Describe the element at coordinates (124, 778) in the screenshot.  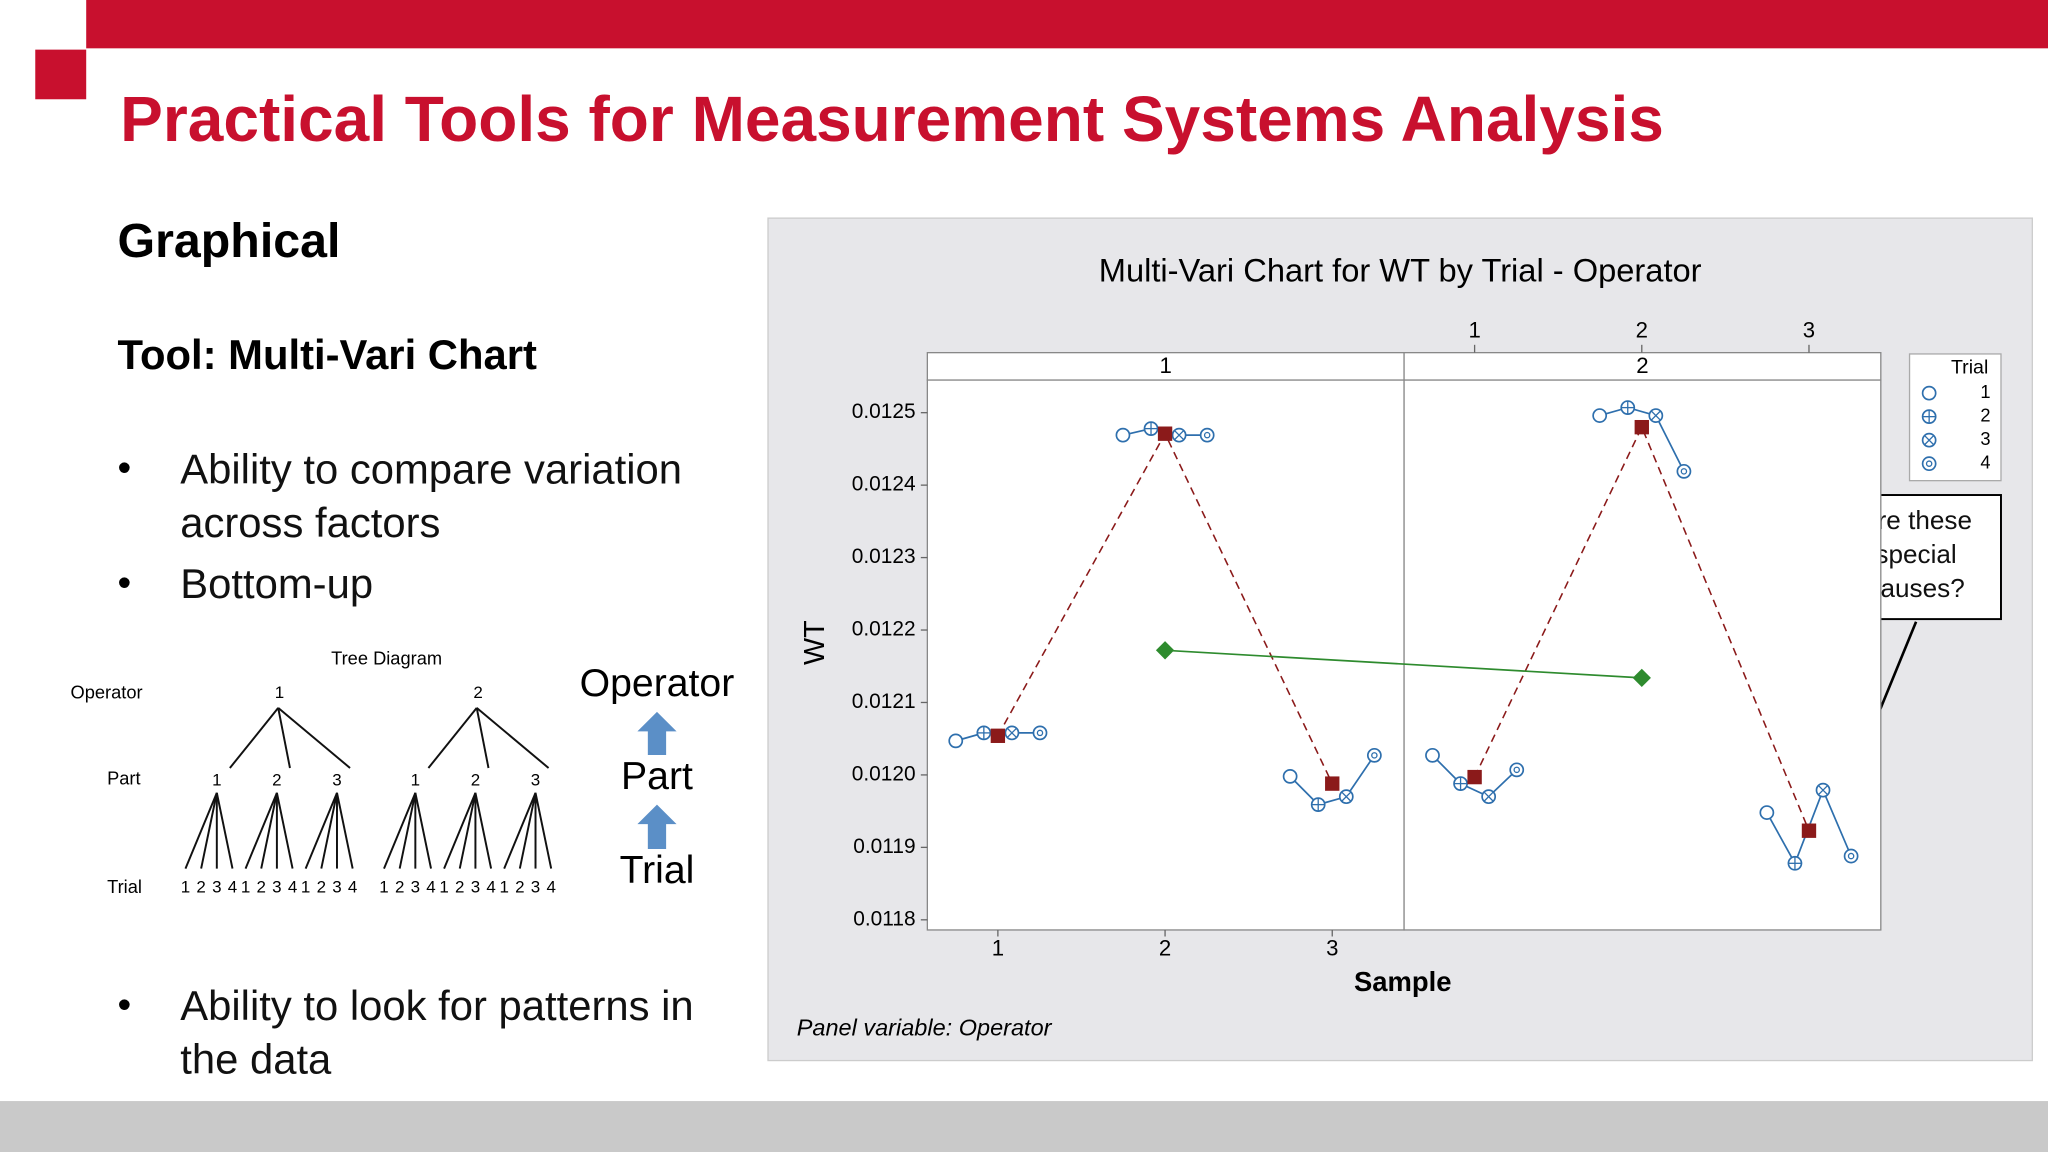
I see `tree-level: Part` at that location.